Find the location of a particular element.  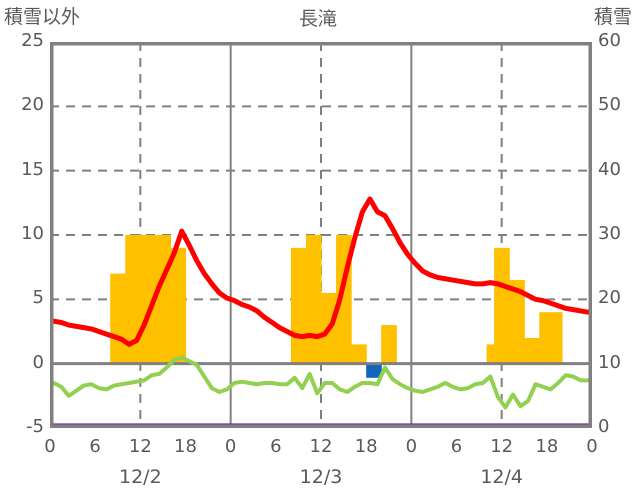

day-label: 12/3 is located at coordinates (321, 477).